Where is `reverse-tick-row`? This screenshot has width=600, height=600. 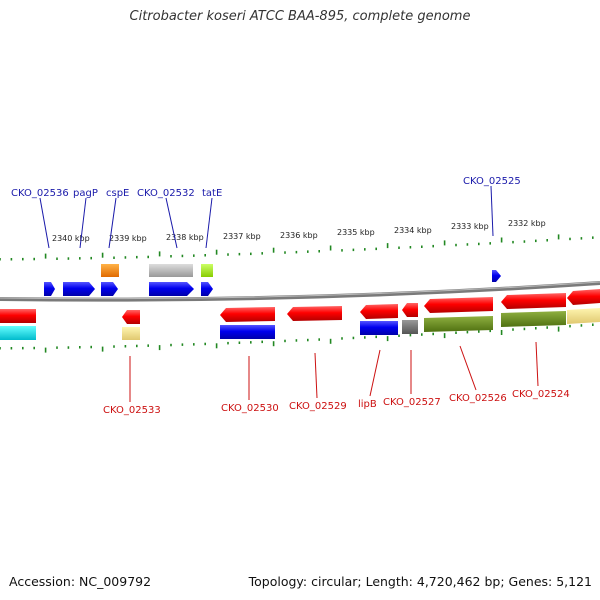
reverse-tick-row is located at coordinates (297, 338).